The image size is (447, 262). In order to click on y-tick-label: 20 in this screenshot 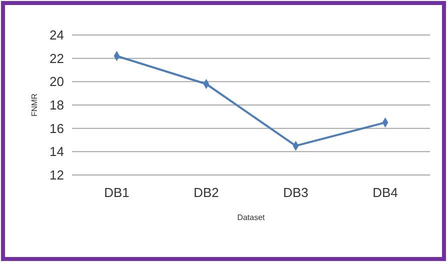, I will do `click(57, 82)`.